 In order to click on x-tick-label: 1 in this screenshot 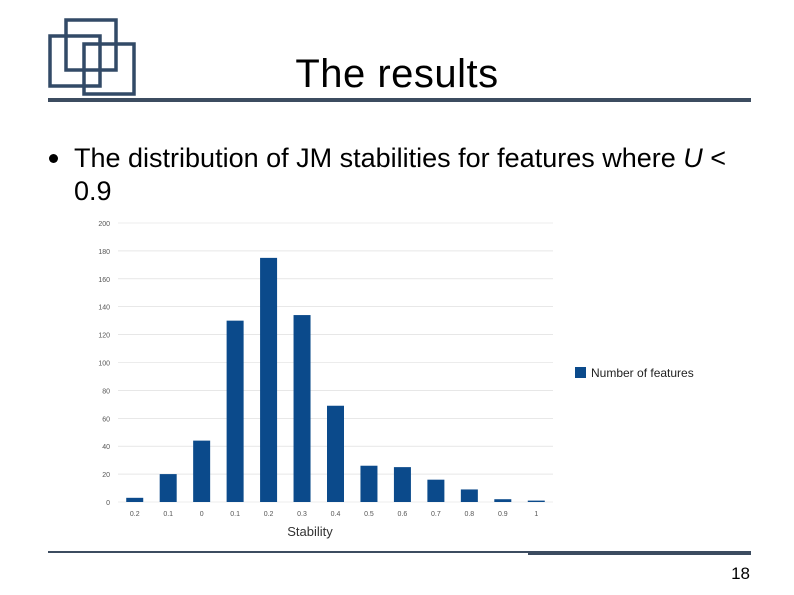, I will do `click(536, 514)`.